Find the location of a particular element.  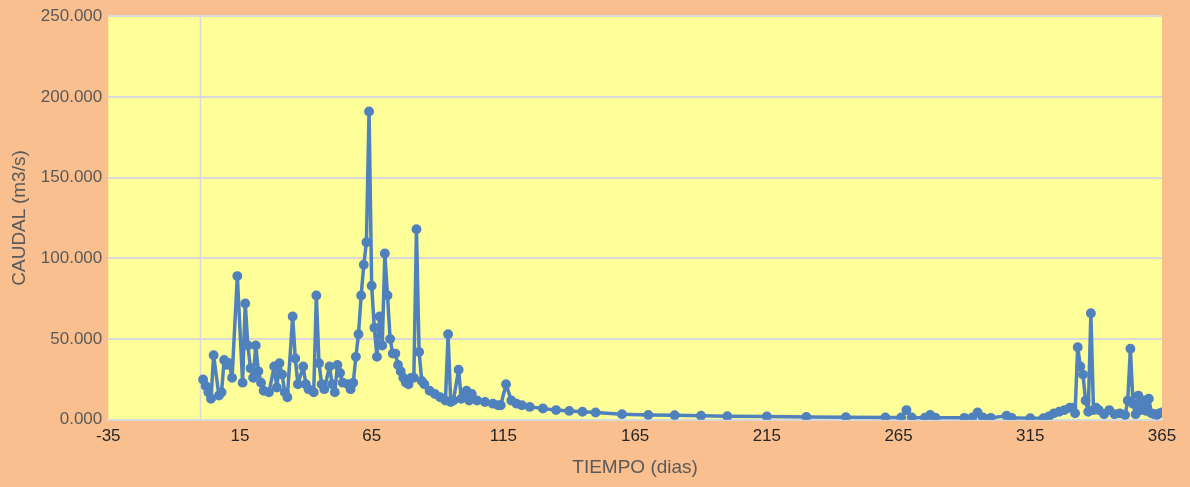

x-tick-label: 65 is located at coordinates (372, 435).